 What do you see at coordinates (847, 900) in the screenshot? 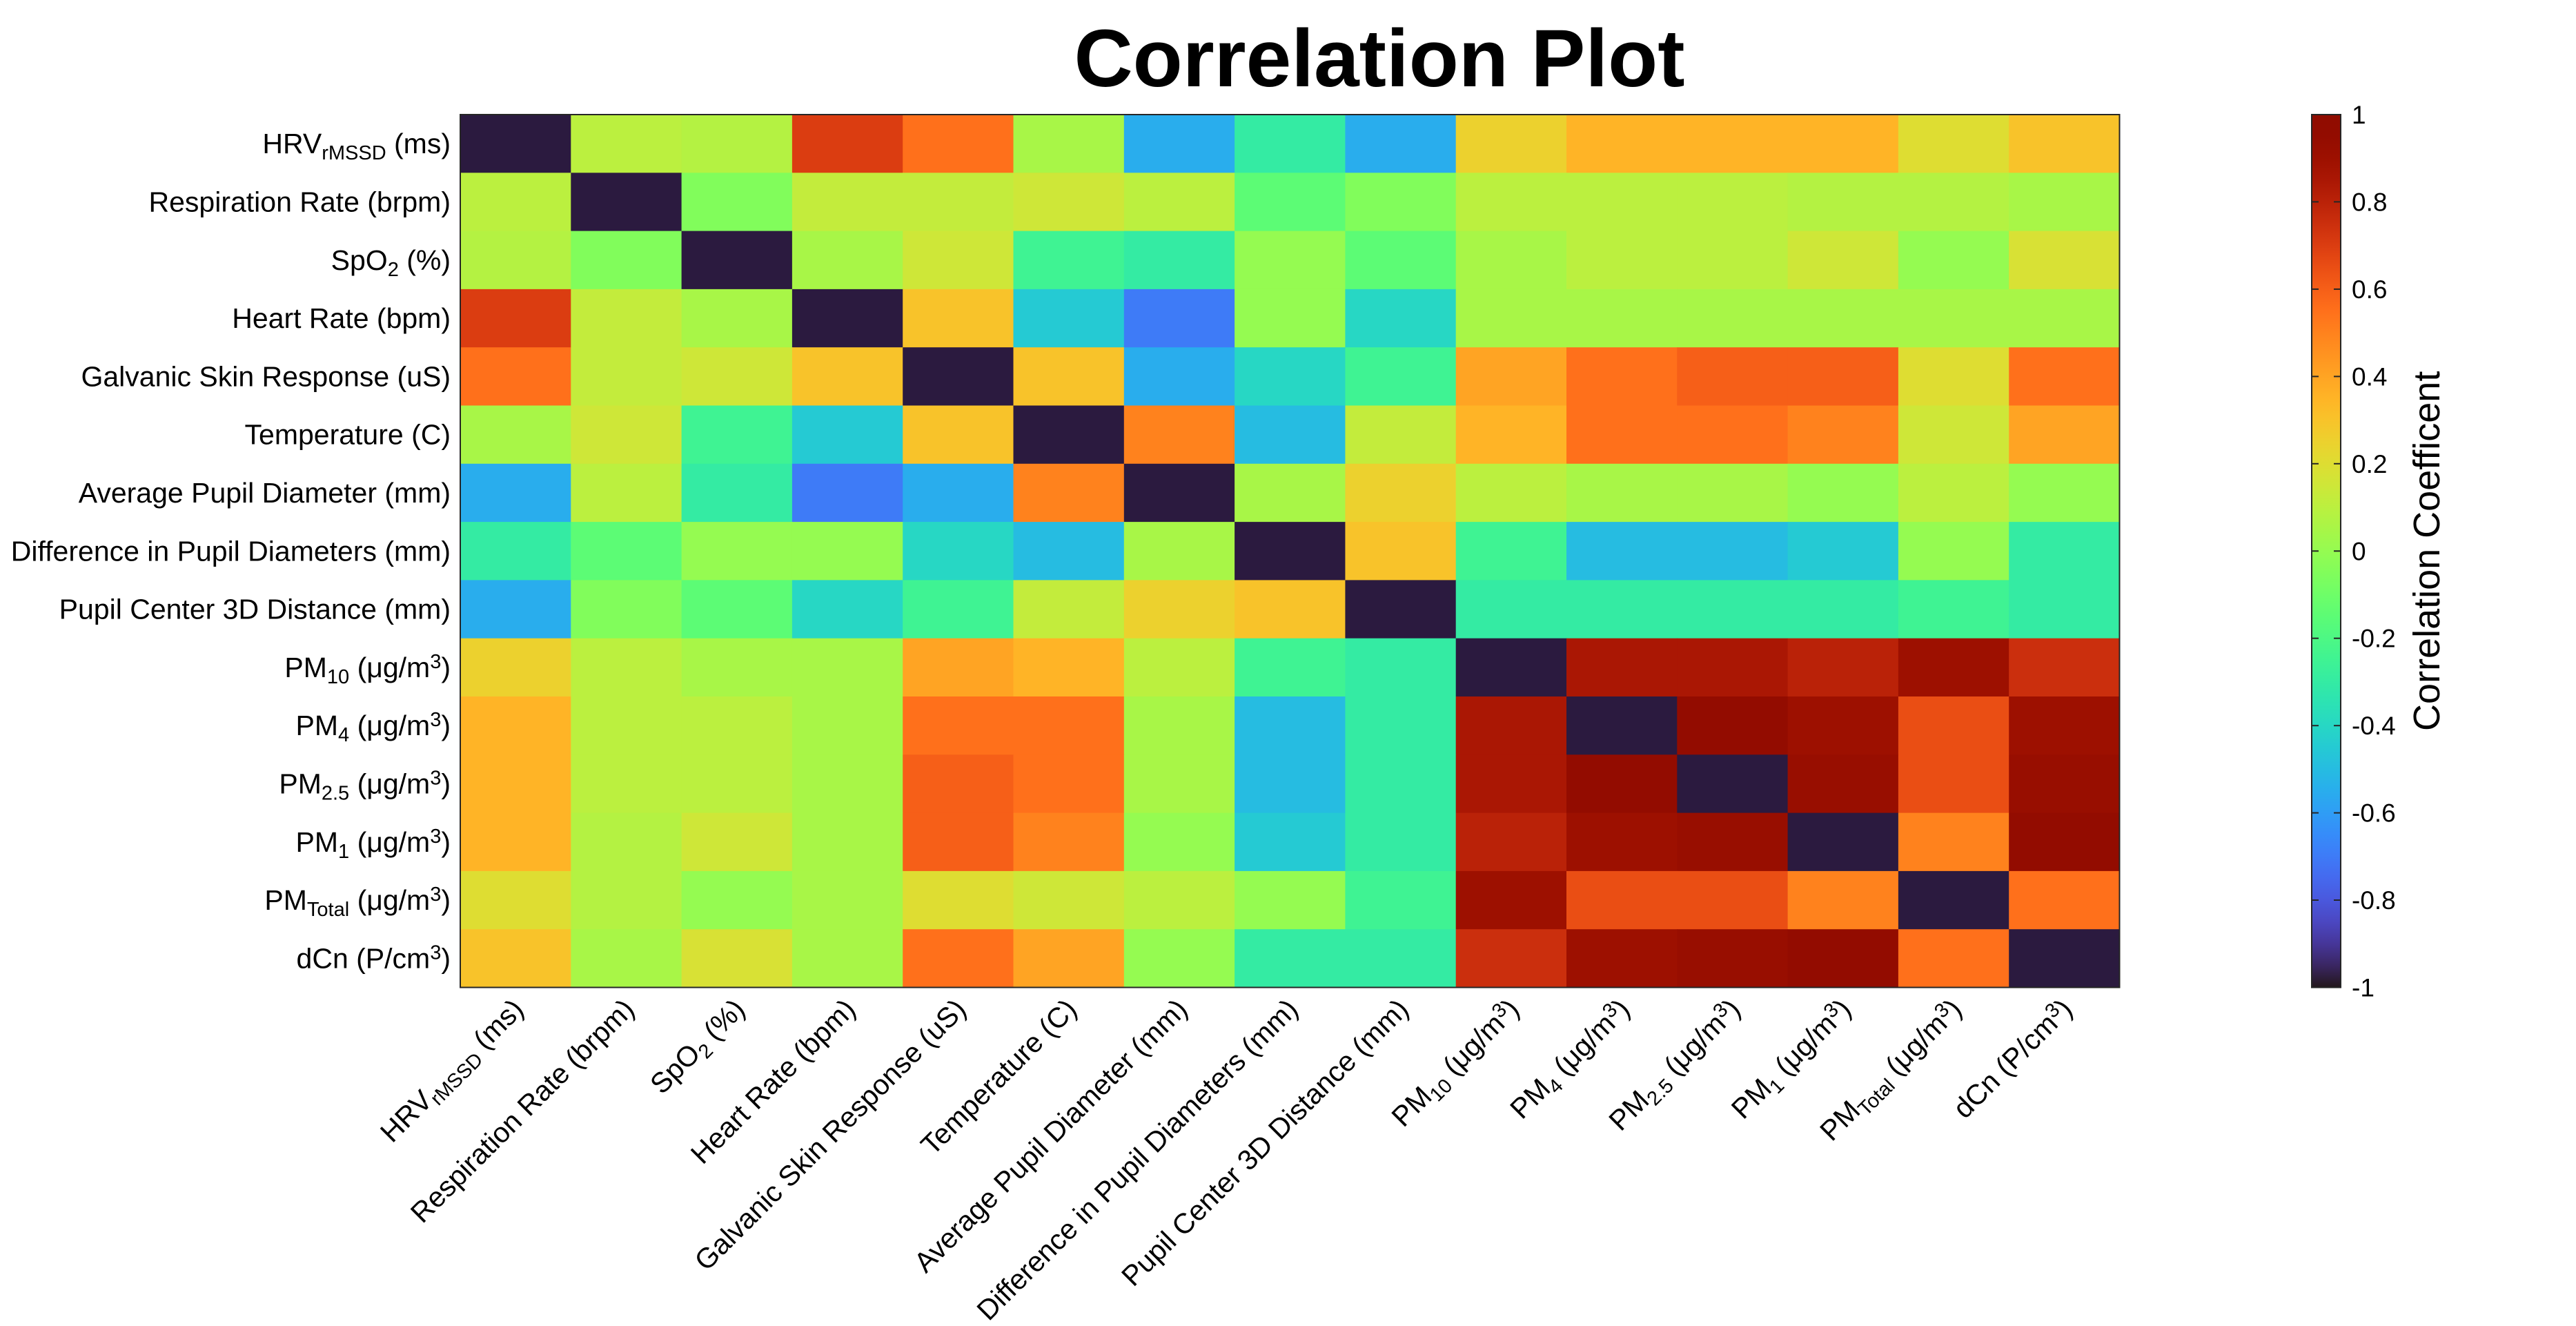
I see `heatmap-cell-r13-c3` at bounding box center [847, 900].